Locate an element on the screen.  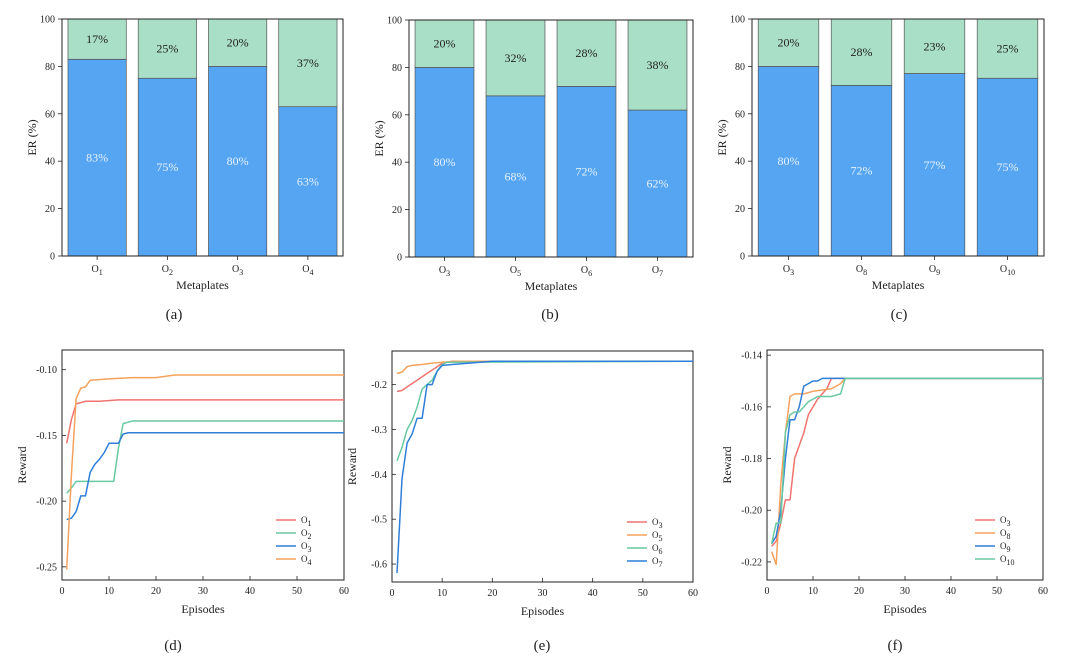
y-axis-label: Reward is located at coordinates (352, 466).